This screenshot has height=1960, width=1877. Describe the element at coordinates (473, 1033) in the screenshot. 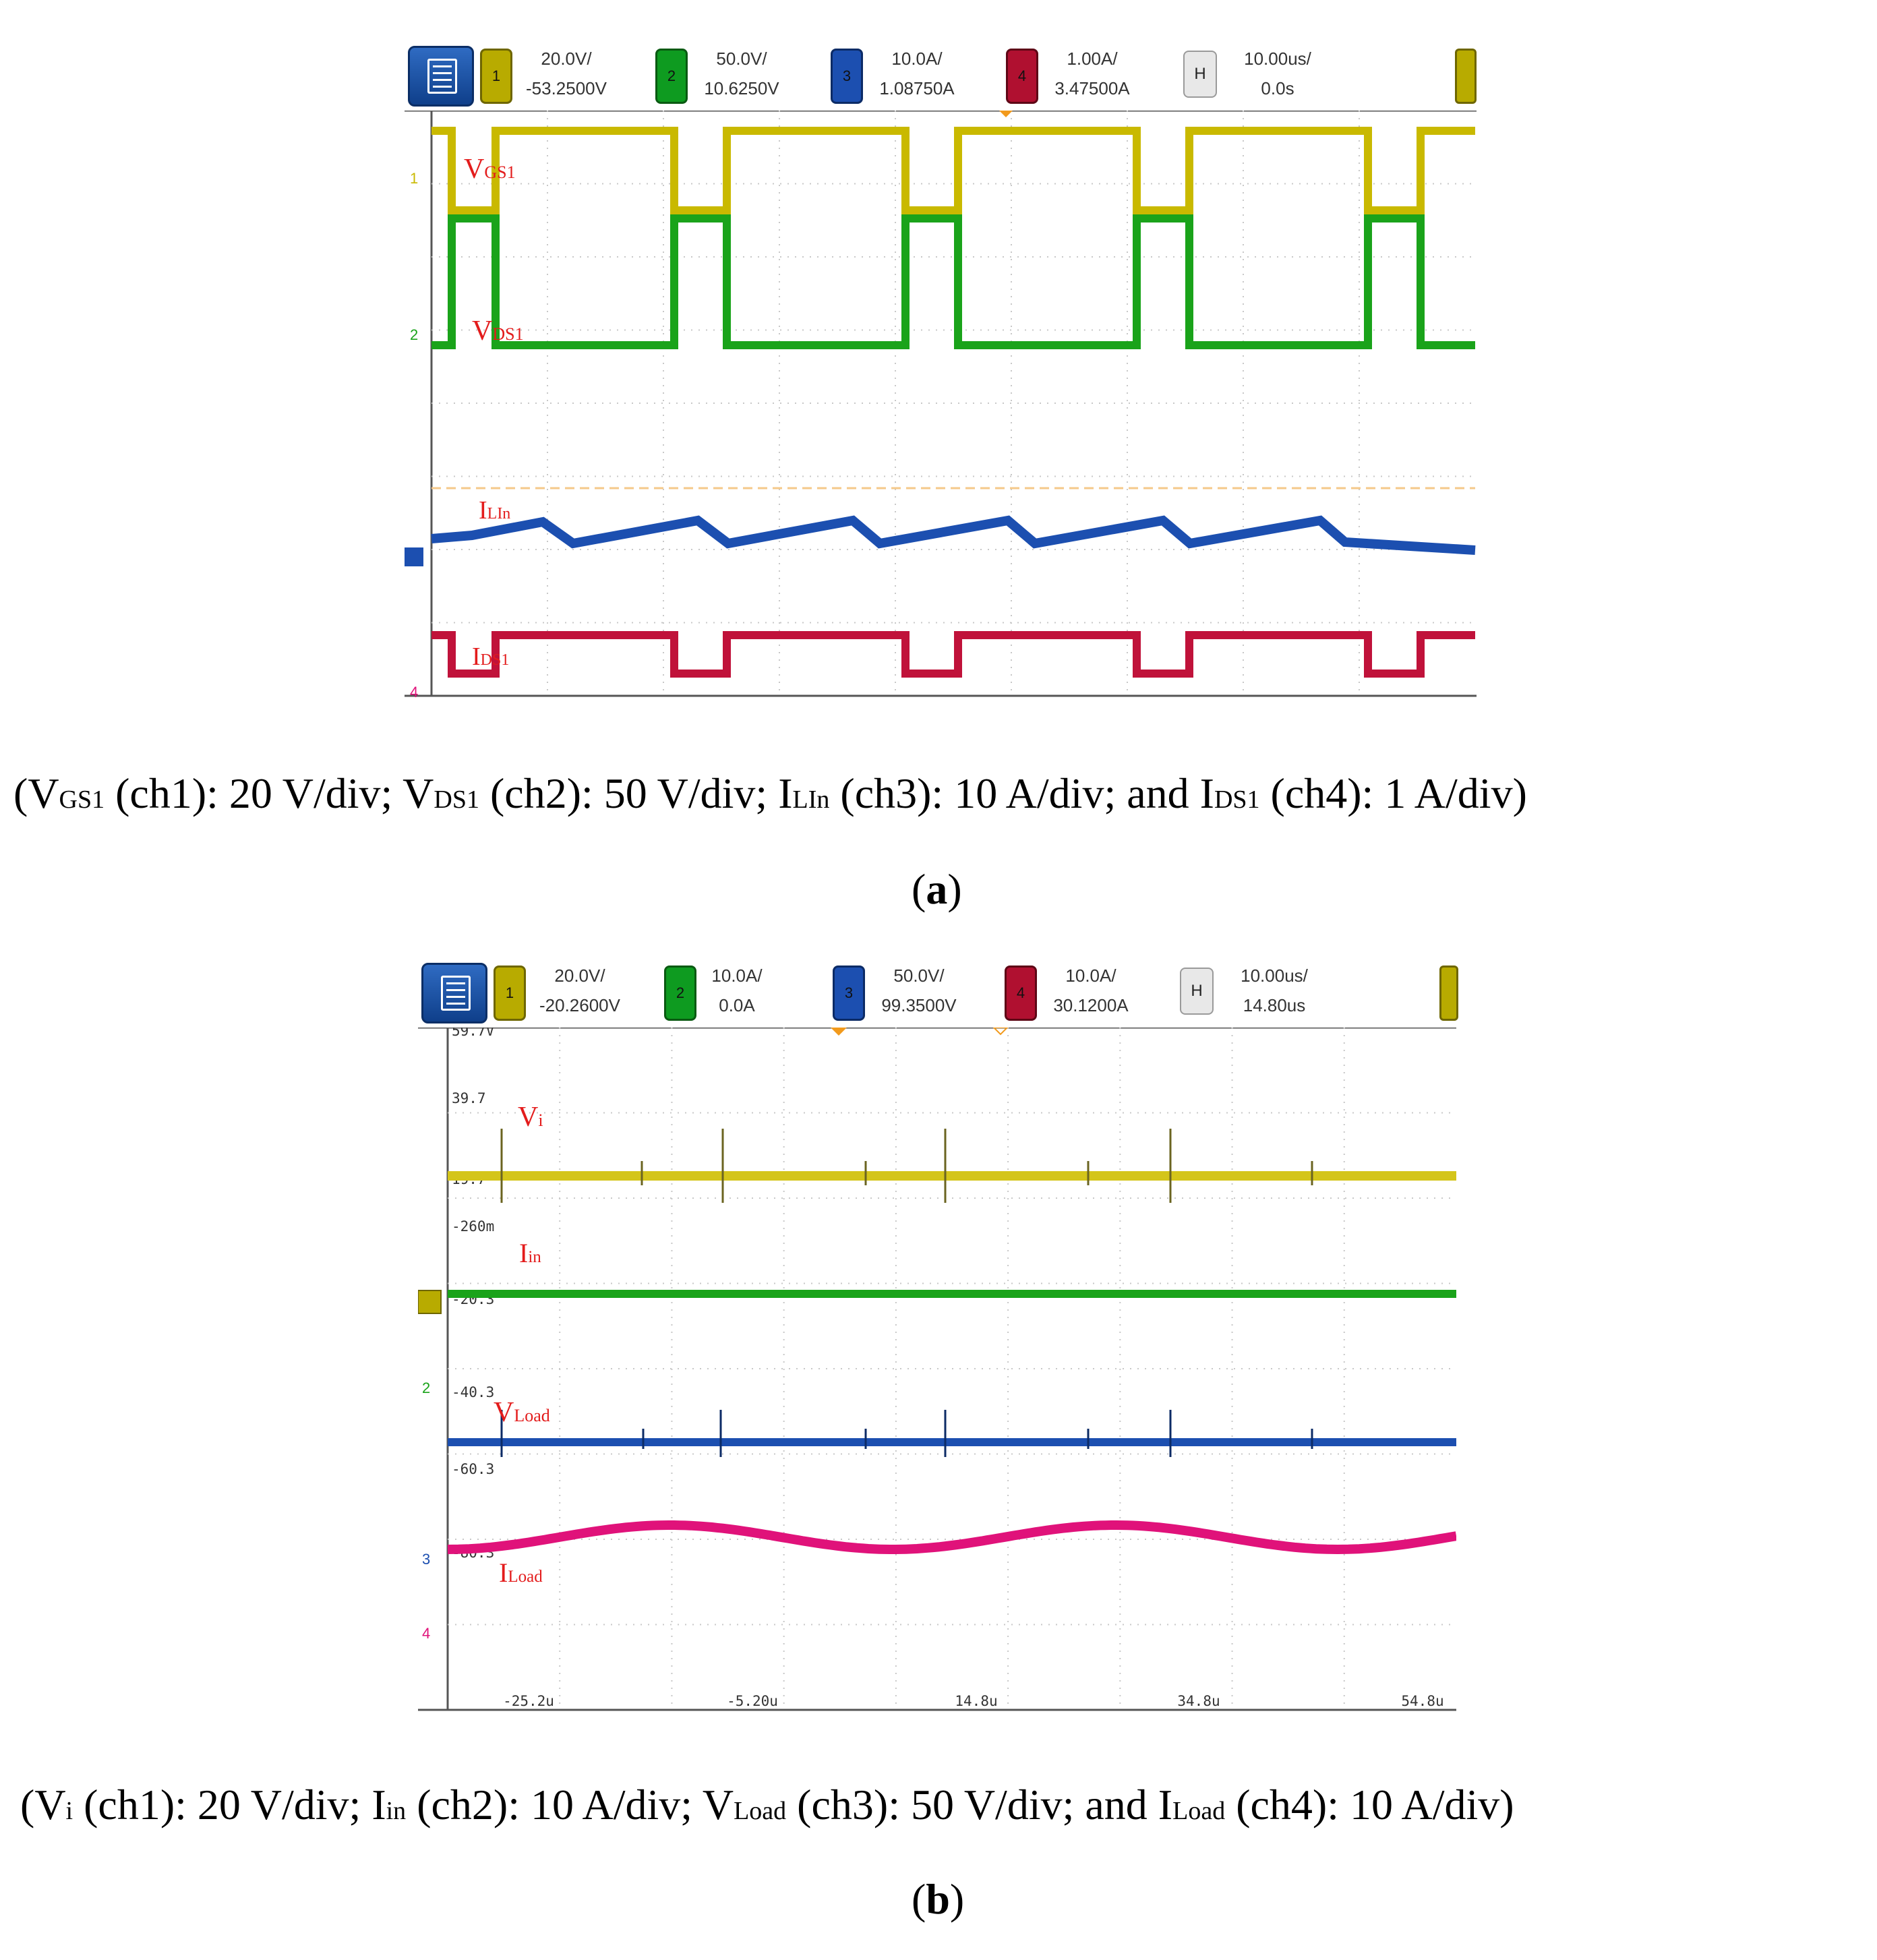

I see `axis-label: 59.7V` at that location.